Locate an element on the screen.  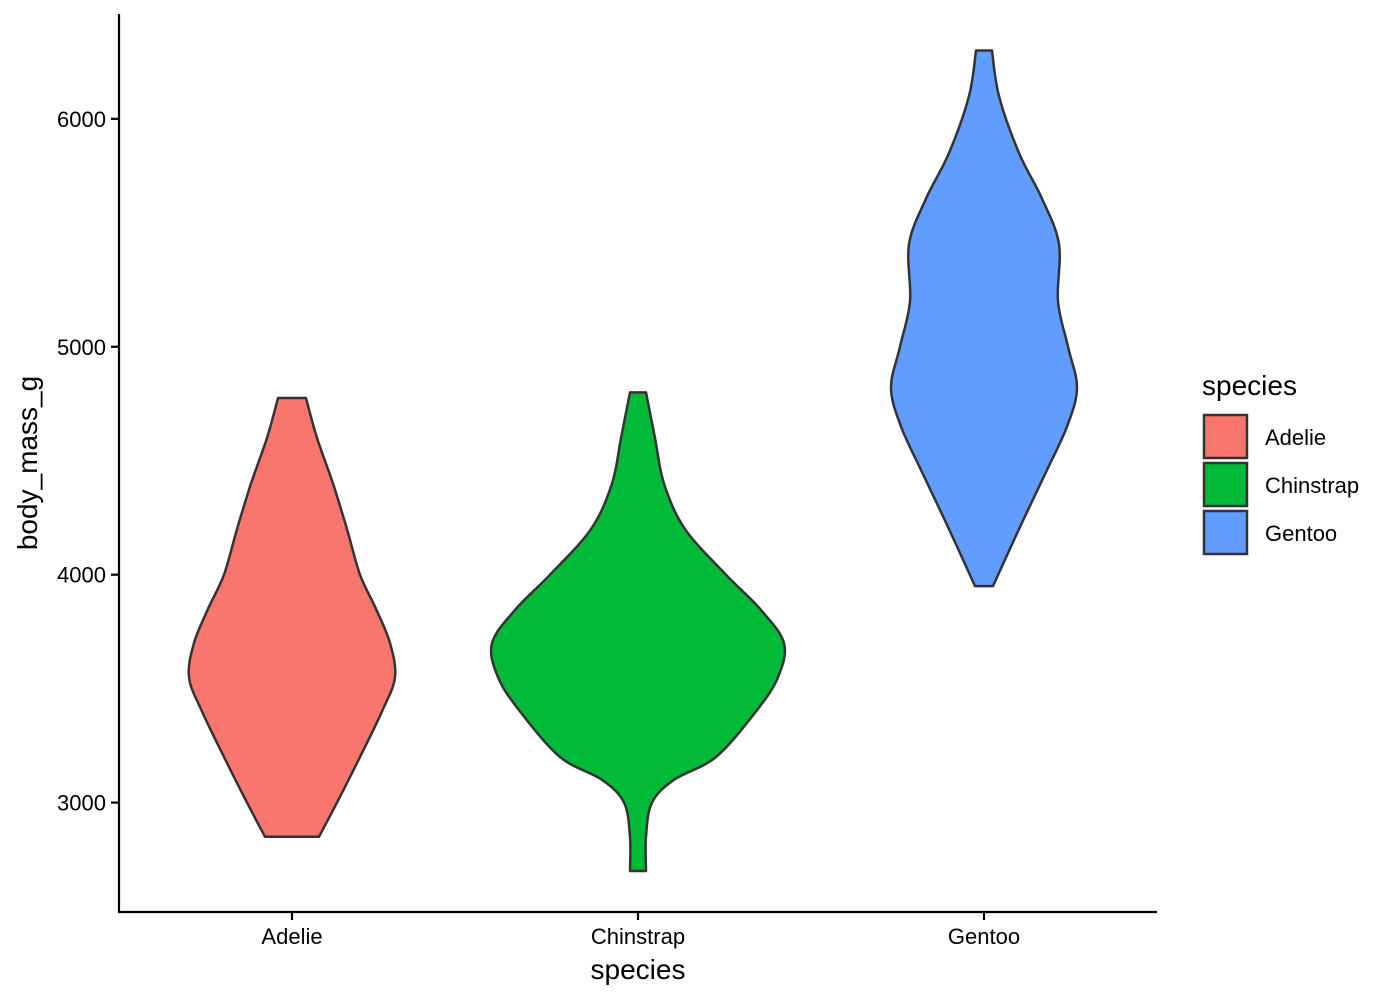
y-tick-label: 5000 is located at coordinates (81, 347).